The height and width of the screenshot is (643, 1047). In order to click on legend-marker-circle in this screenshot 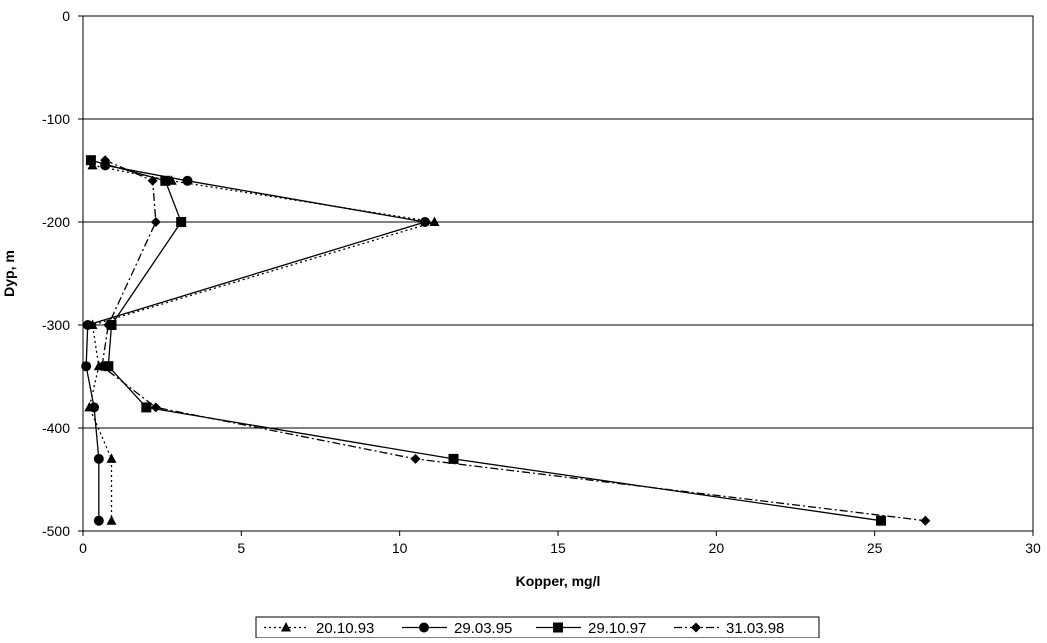, I will do `click(424, 627)`.